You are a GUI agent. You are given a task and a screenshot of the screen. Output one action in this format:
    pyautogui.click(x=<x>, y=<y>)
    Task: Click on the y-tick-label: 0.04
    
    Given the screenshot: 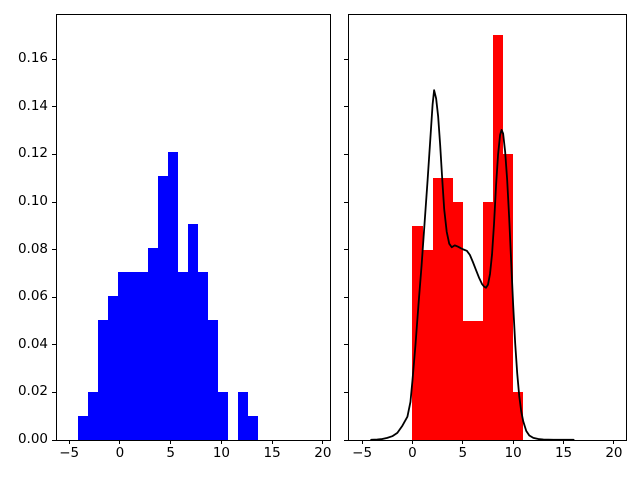 What is the action you would take?
    pyautogui.click(x=32, y=343)
    